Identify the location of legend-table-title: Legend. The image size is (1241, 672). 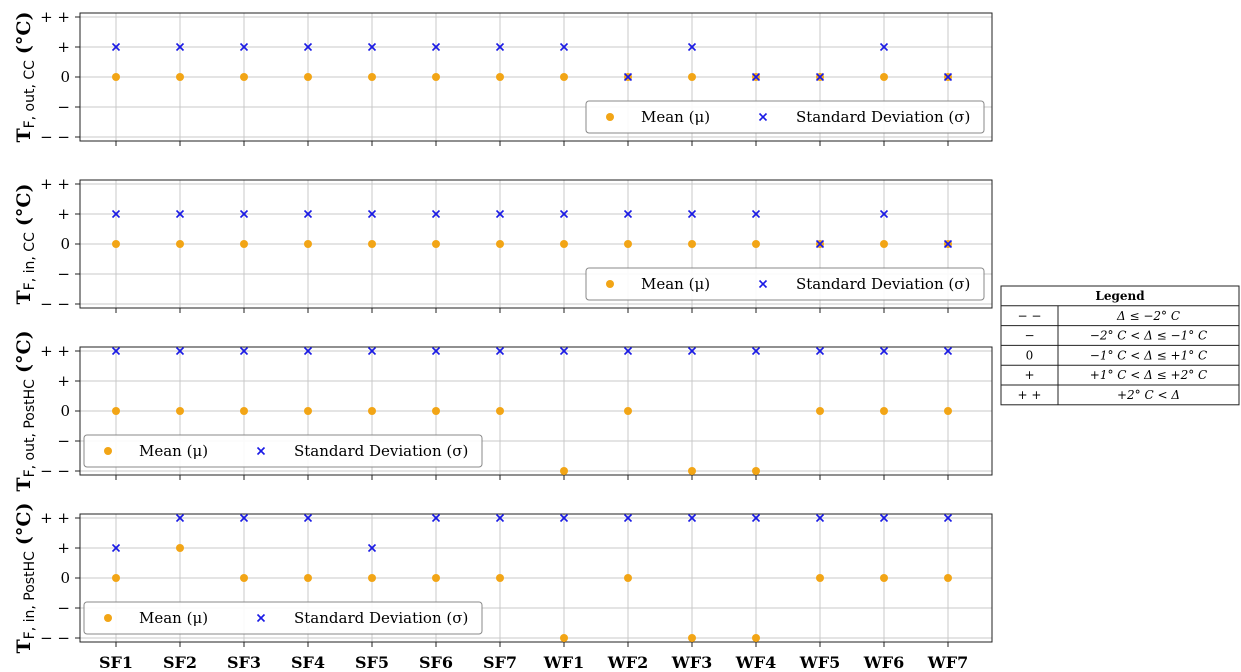
(1120, 296).